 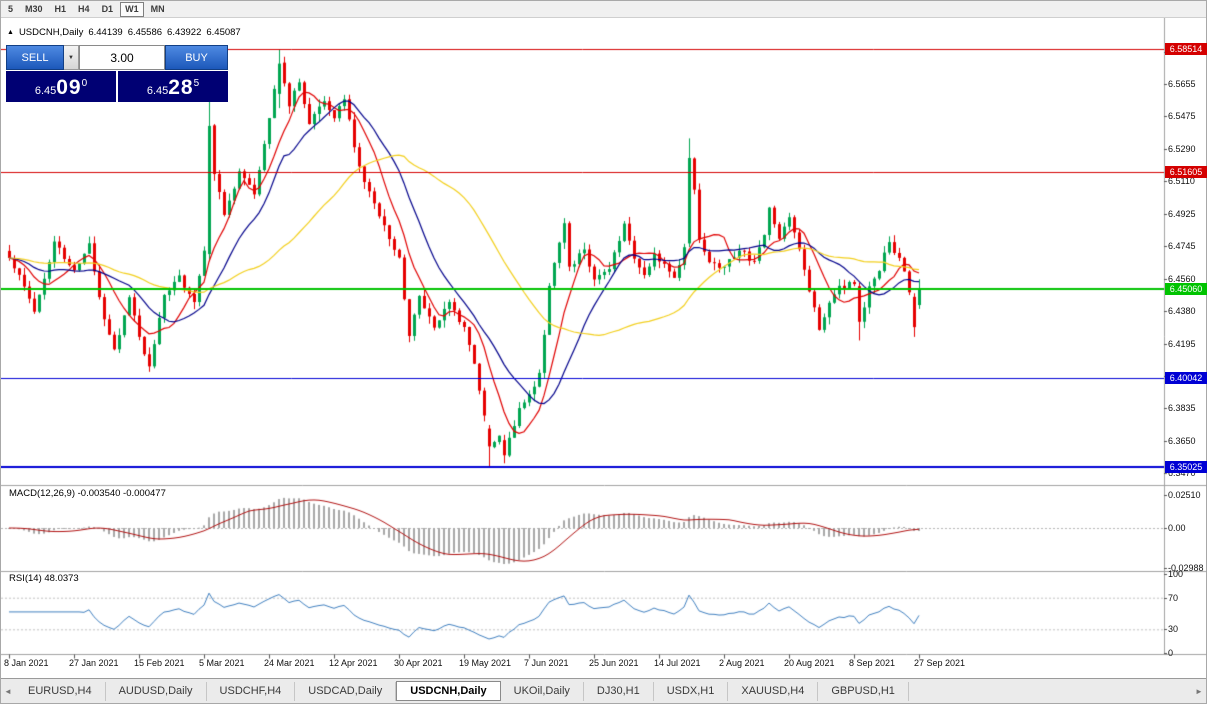 What do you see at coordinates (145, 32) in the screenshot?
I see `ohlc-high: 6.45586` at bounding box center [145, 32].